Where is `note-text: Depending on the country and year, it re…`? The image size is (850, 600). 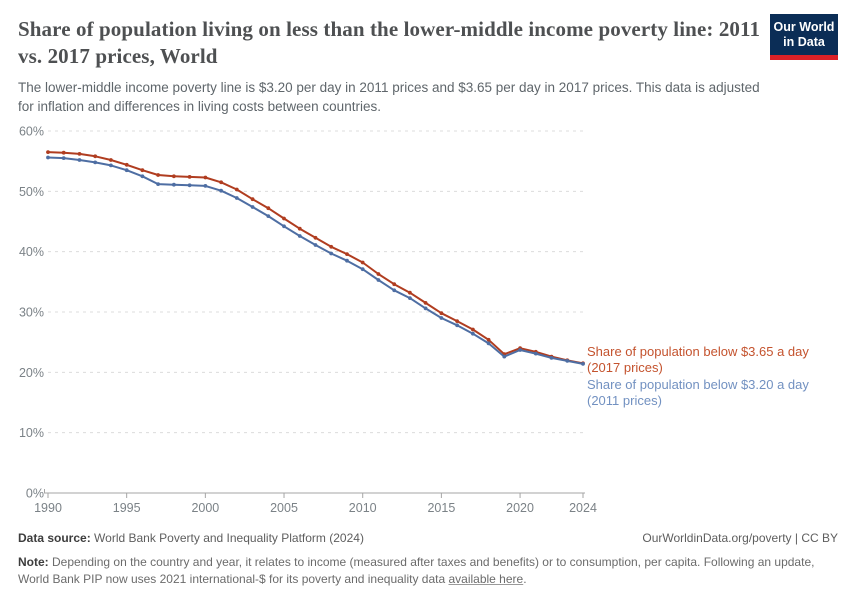 note-text: Depending on the country and year, it re… is located at coordinates (416, 571).